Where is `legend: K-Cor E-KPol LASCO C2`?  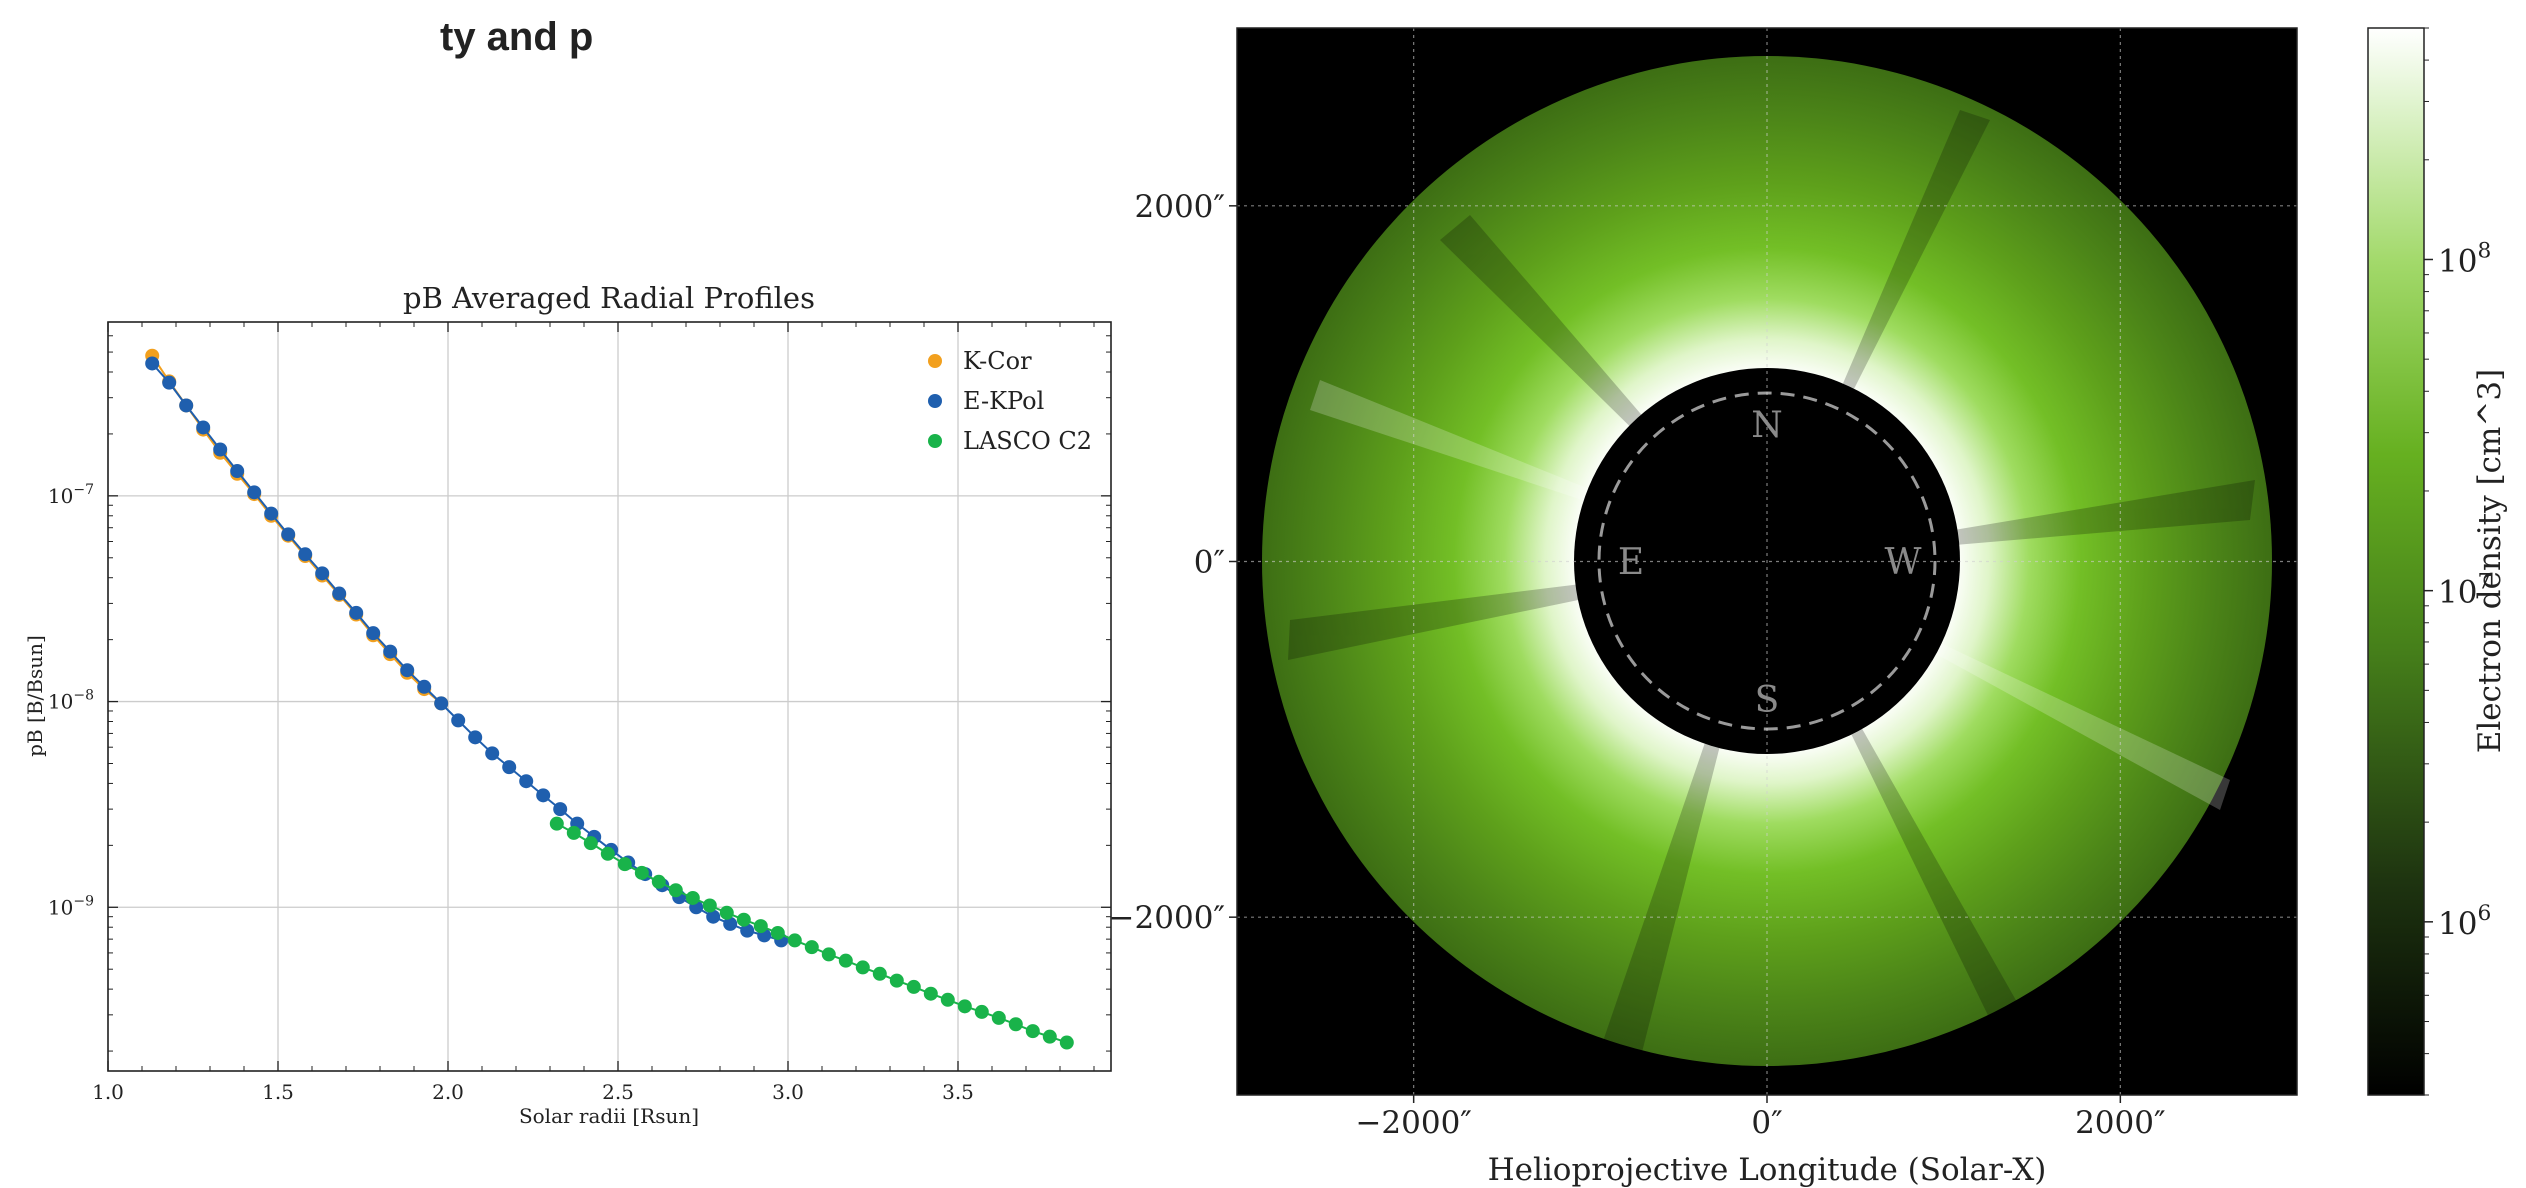 legend: K-Cor E-KPol LASCO C2 is located at coordinates (1010, 401).